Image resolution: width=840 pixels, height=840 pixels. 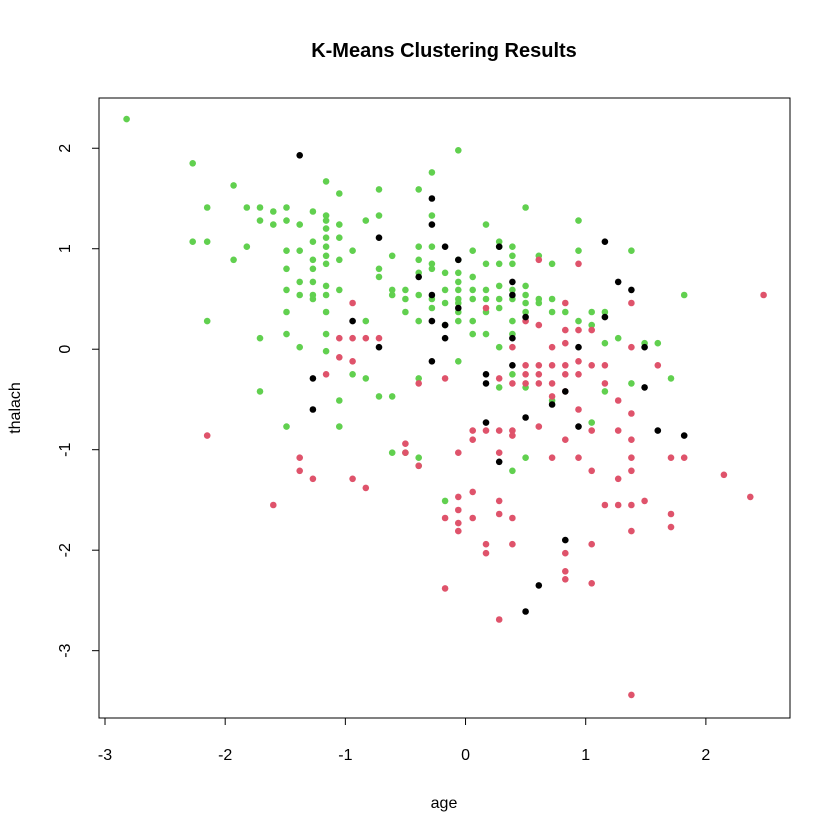 What do you see at coordinates (444, 803) in the screenshot?
I see `x-axis-label: age` at bounding box center [444, 803].